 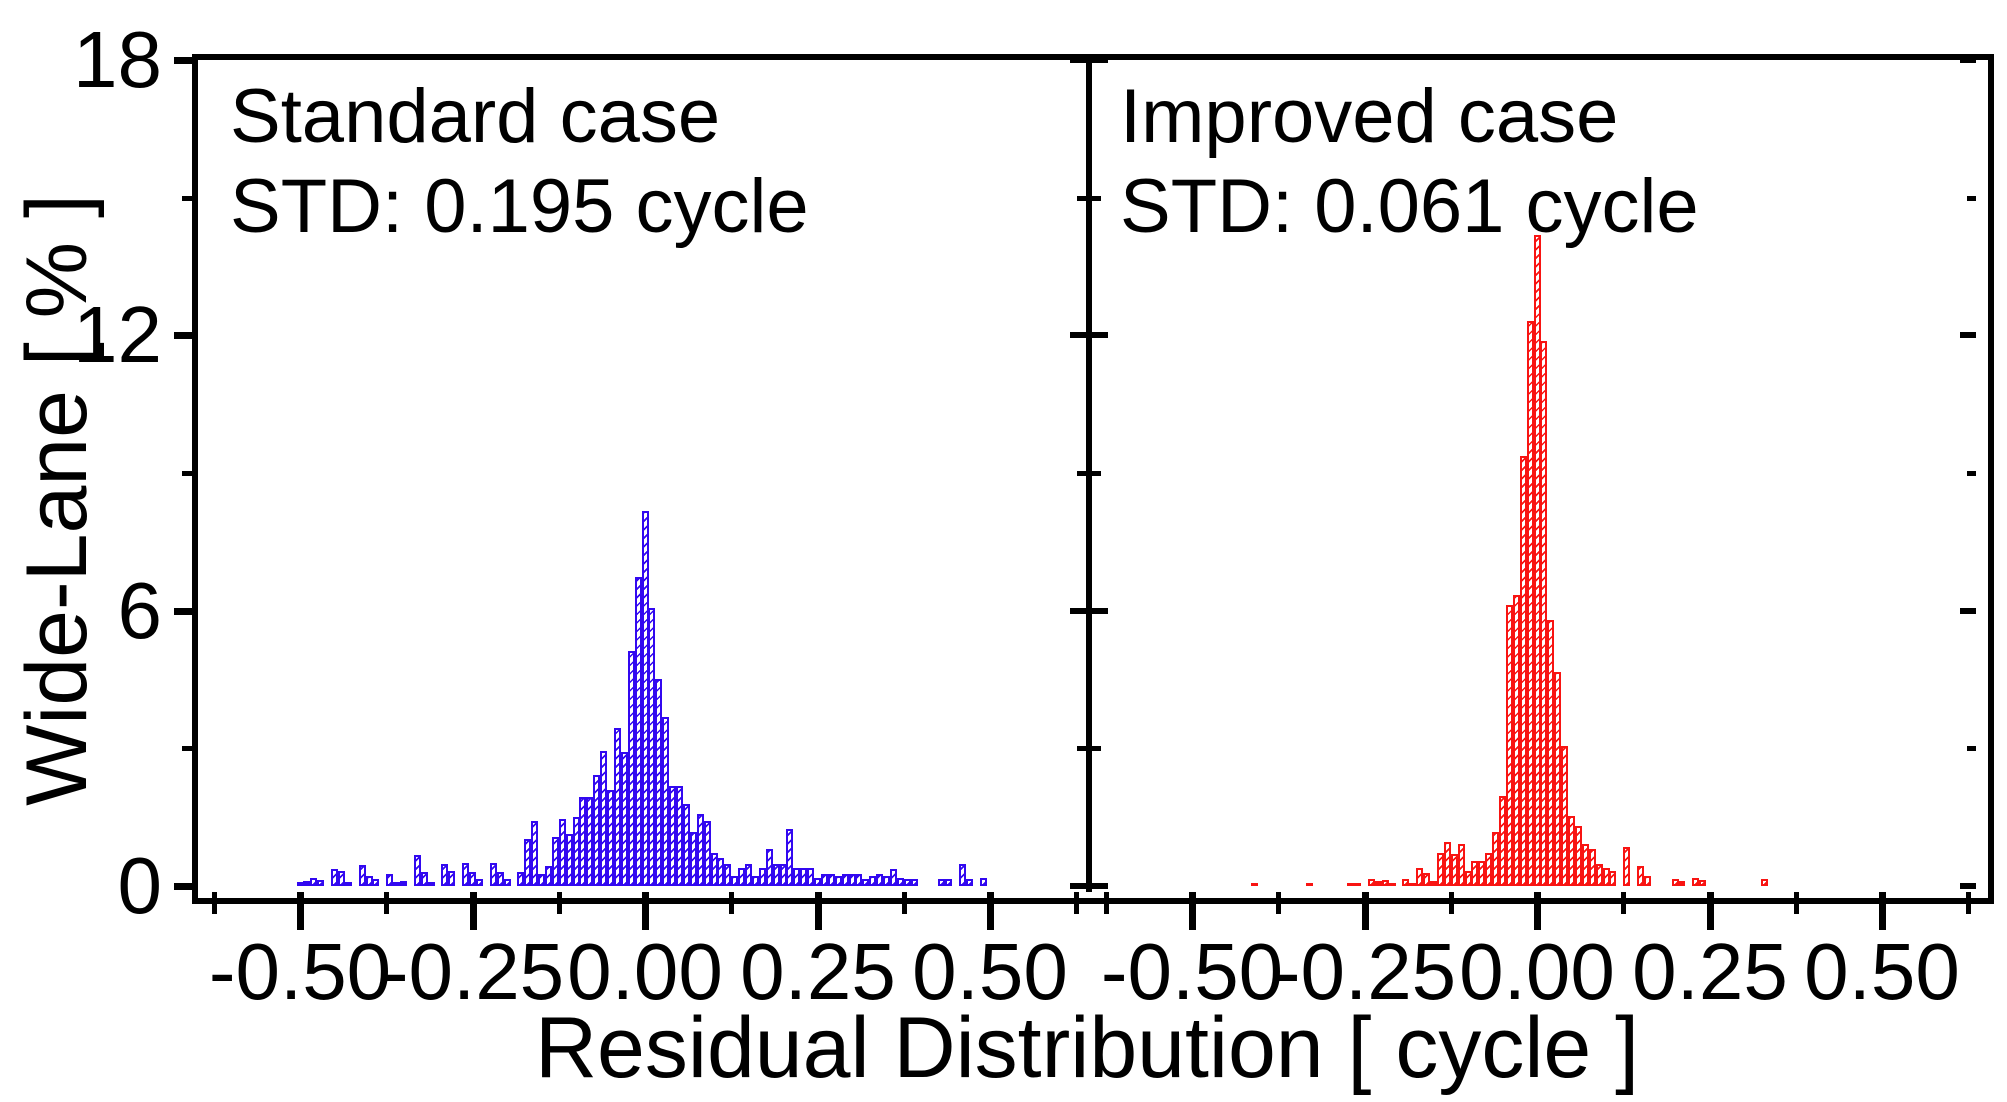 What do you see at coordinates (1537, 971) in the screenshot?
I see `x-tick-label: 0.00` at bounding box center [1537, 971].